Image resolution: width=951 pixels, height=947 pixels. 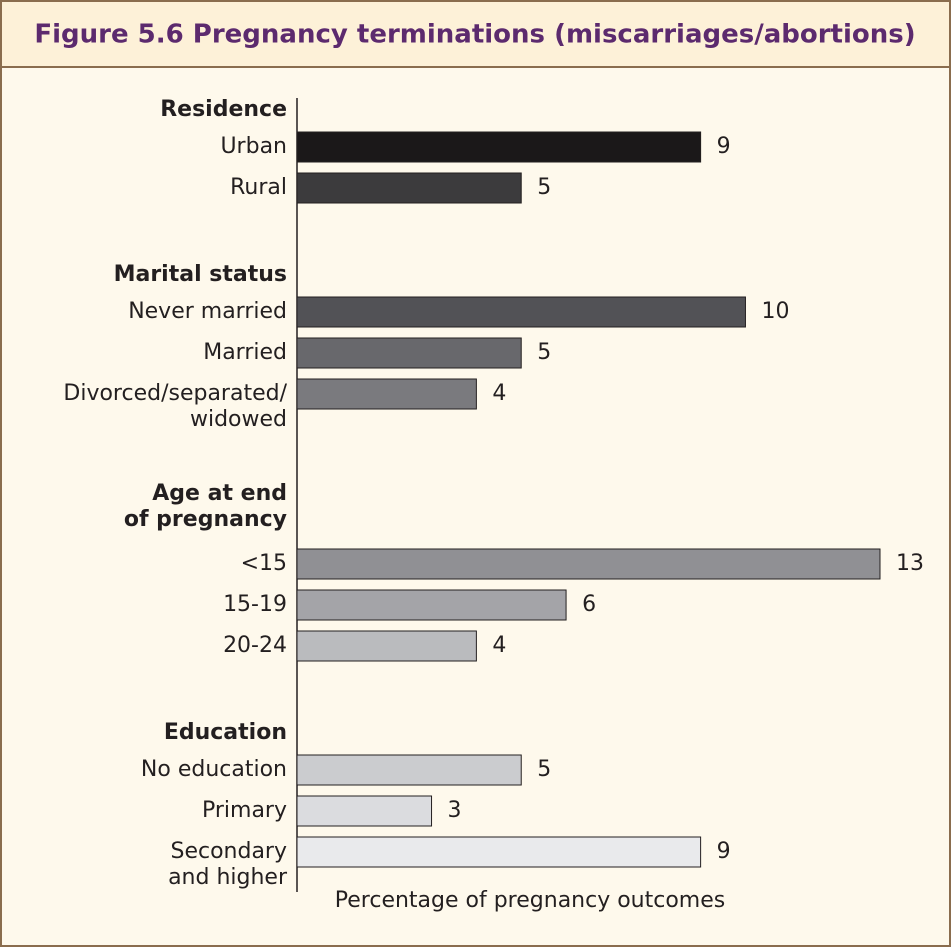 What do you see at coordinates (214, 769) in the screenshot?
I see `category-label: No education` at bounding box center [214, 769].